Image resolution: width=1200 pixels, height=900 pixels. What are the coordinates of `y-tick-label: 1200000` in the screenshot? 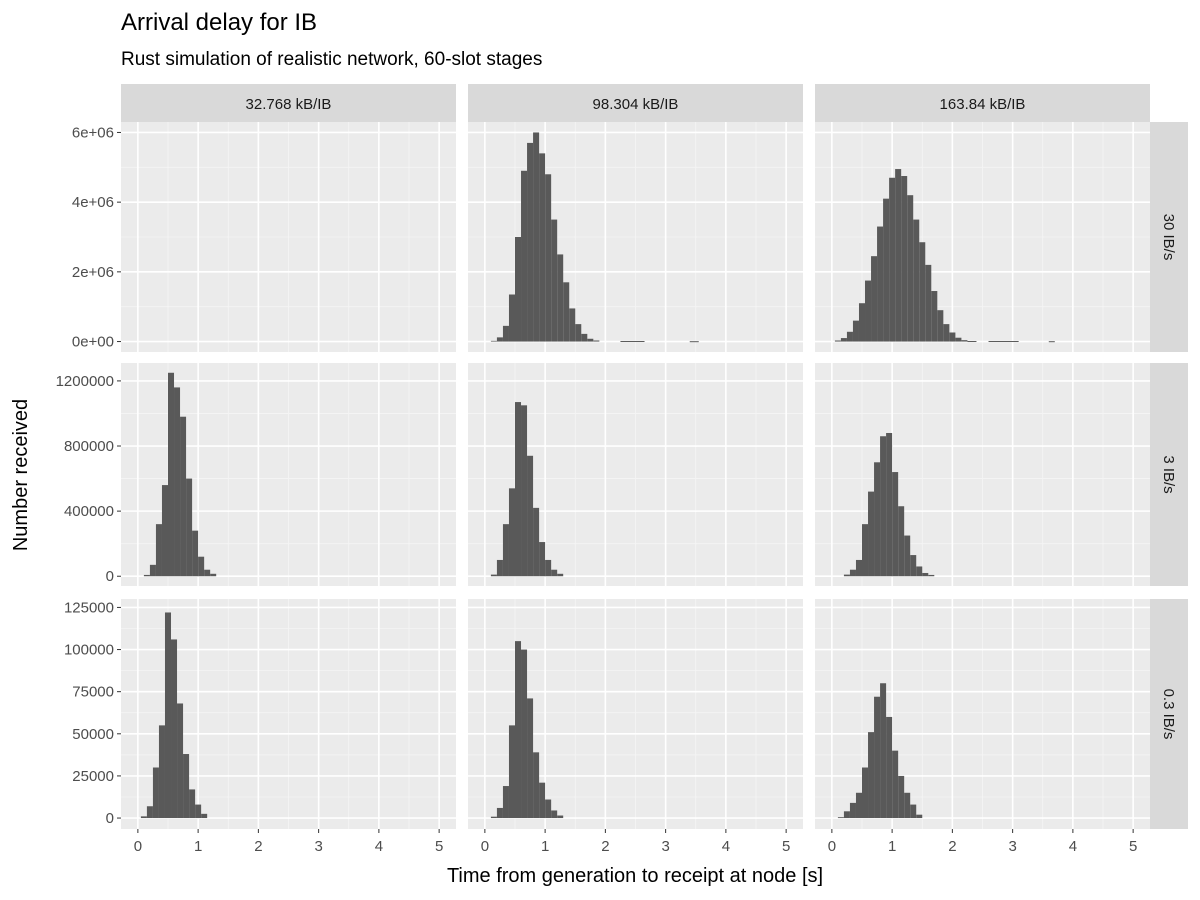 It's located at (85, 381).